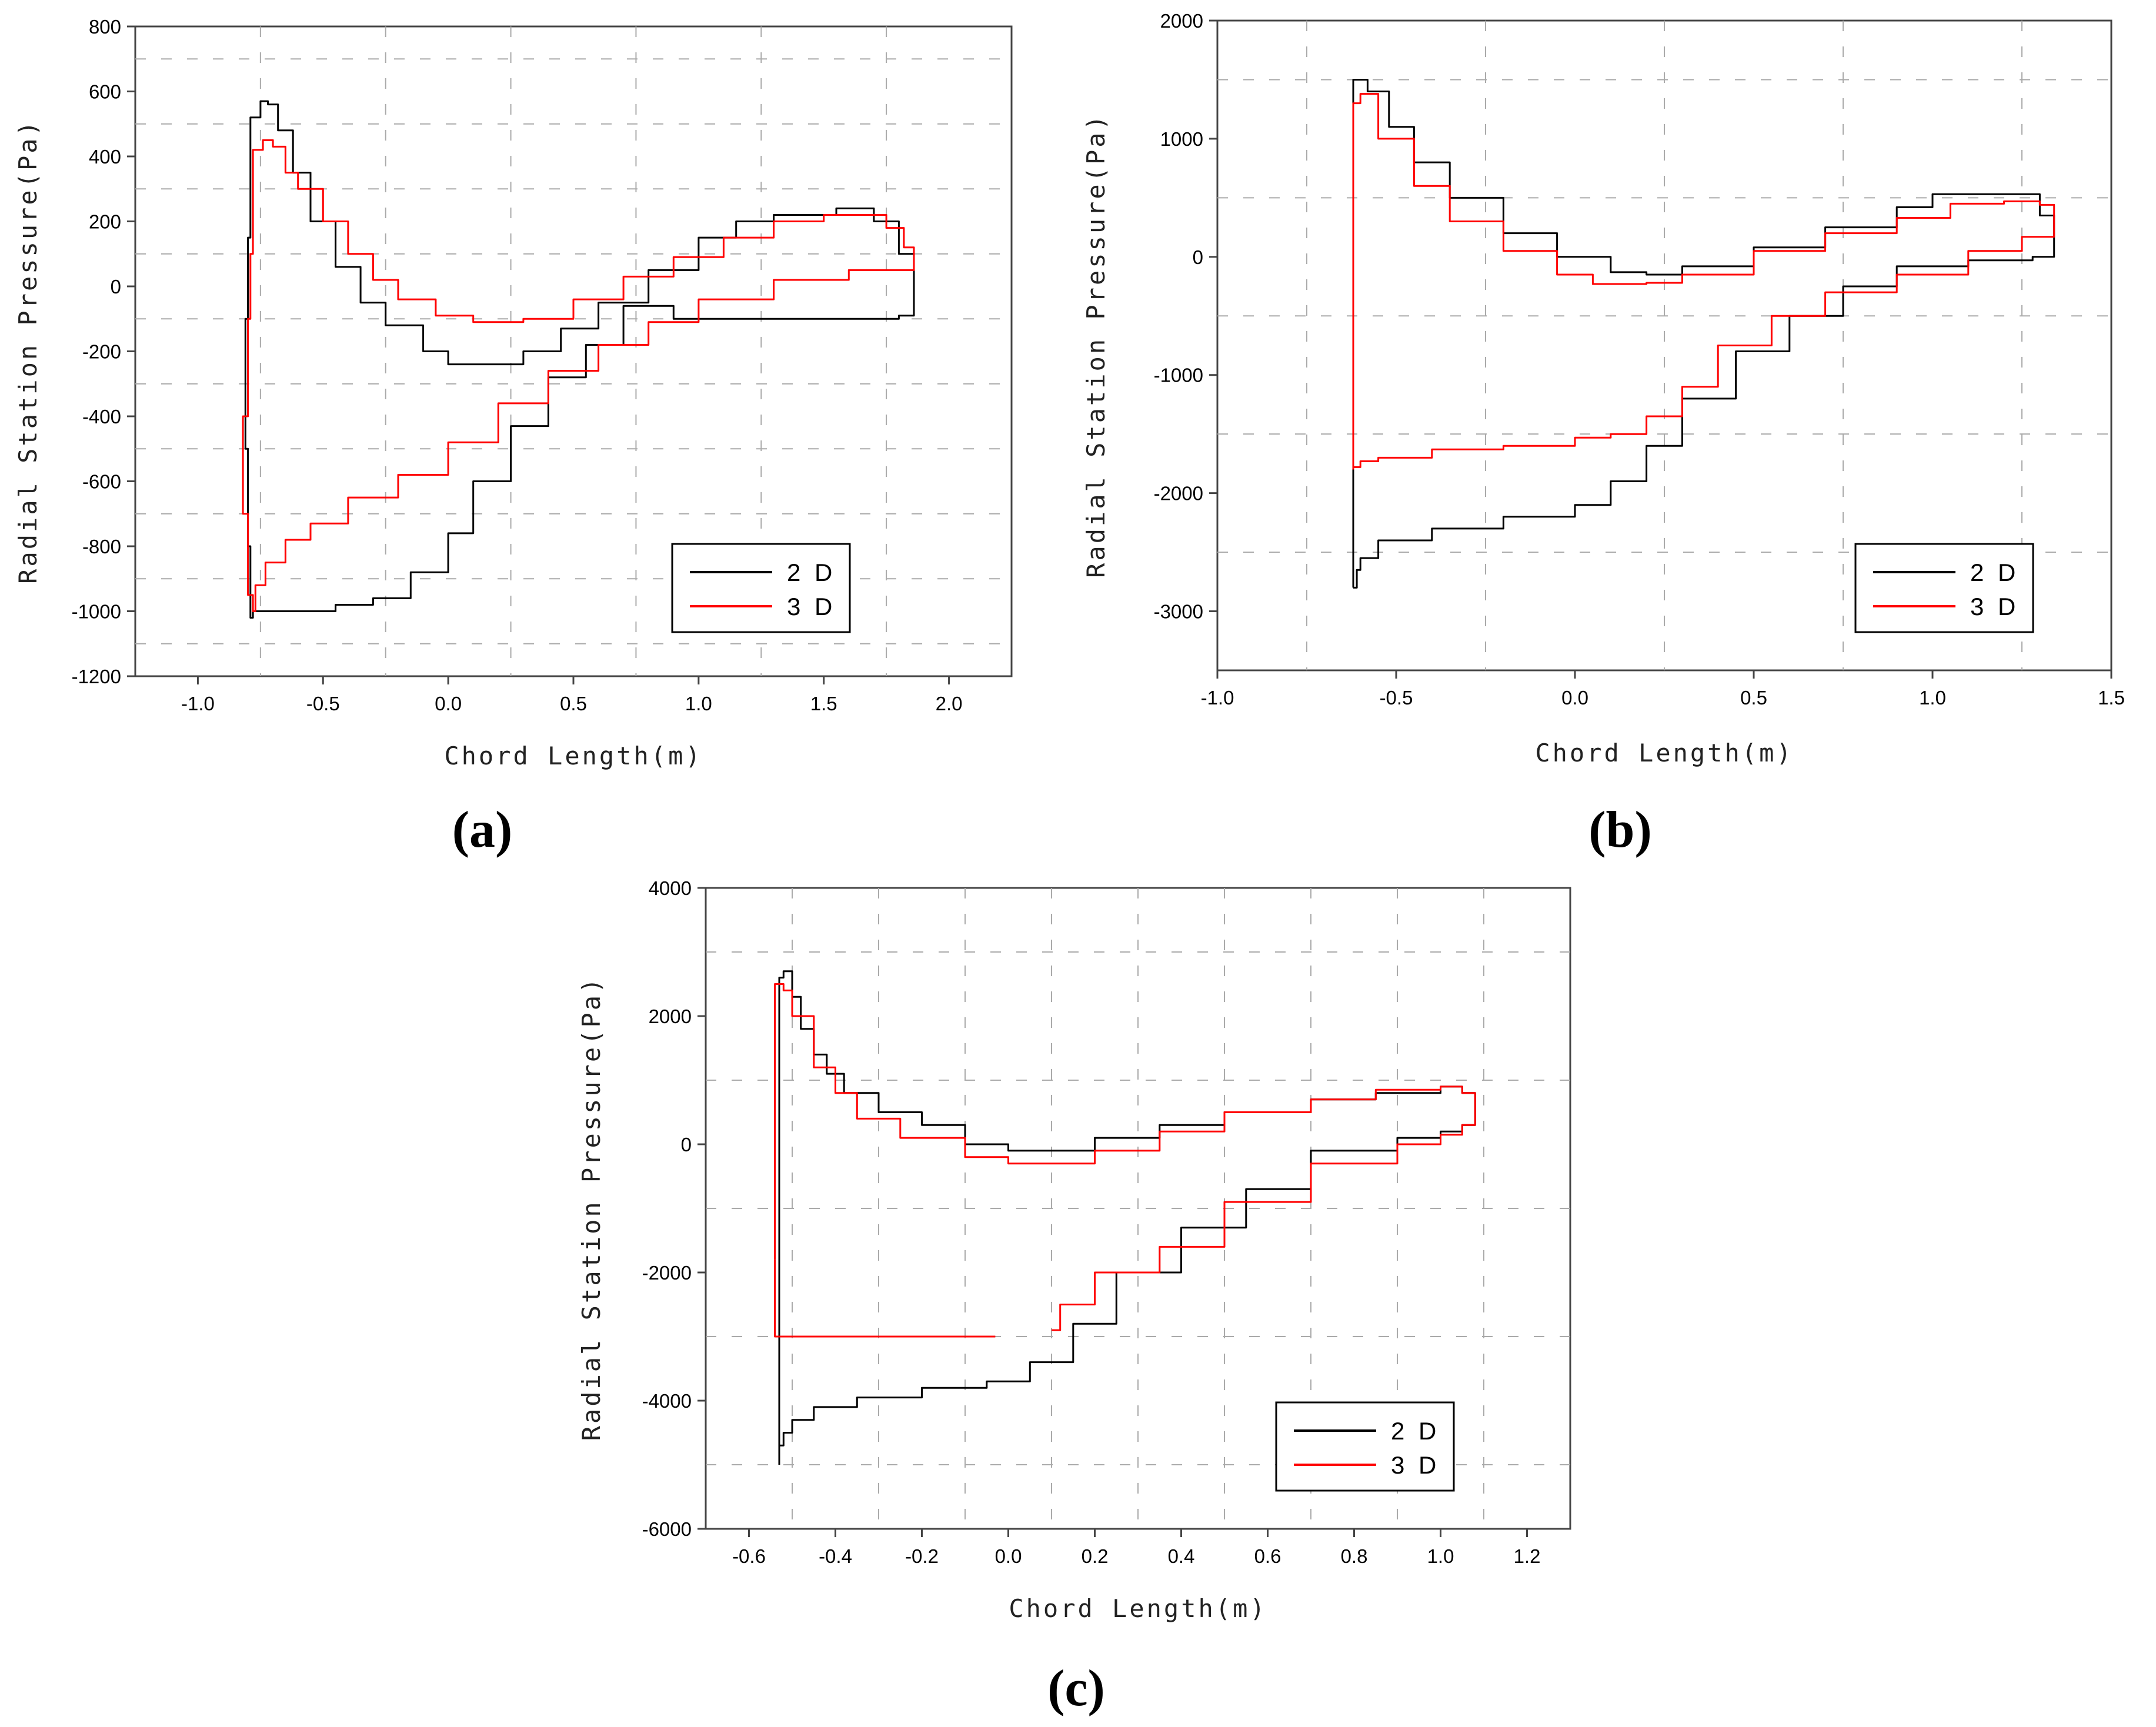  I want to click on y-tick-label: -3000, so click(1178, 612).